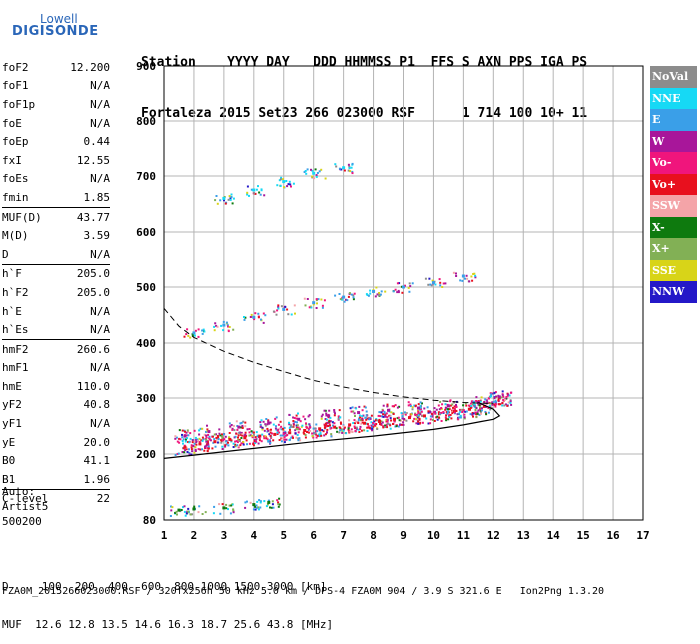  Describe the element at coordinates (50, 26) in the screenshot. I see `lowell-digisonde-logo: Lowell DIGISONDE` at that location.